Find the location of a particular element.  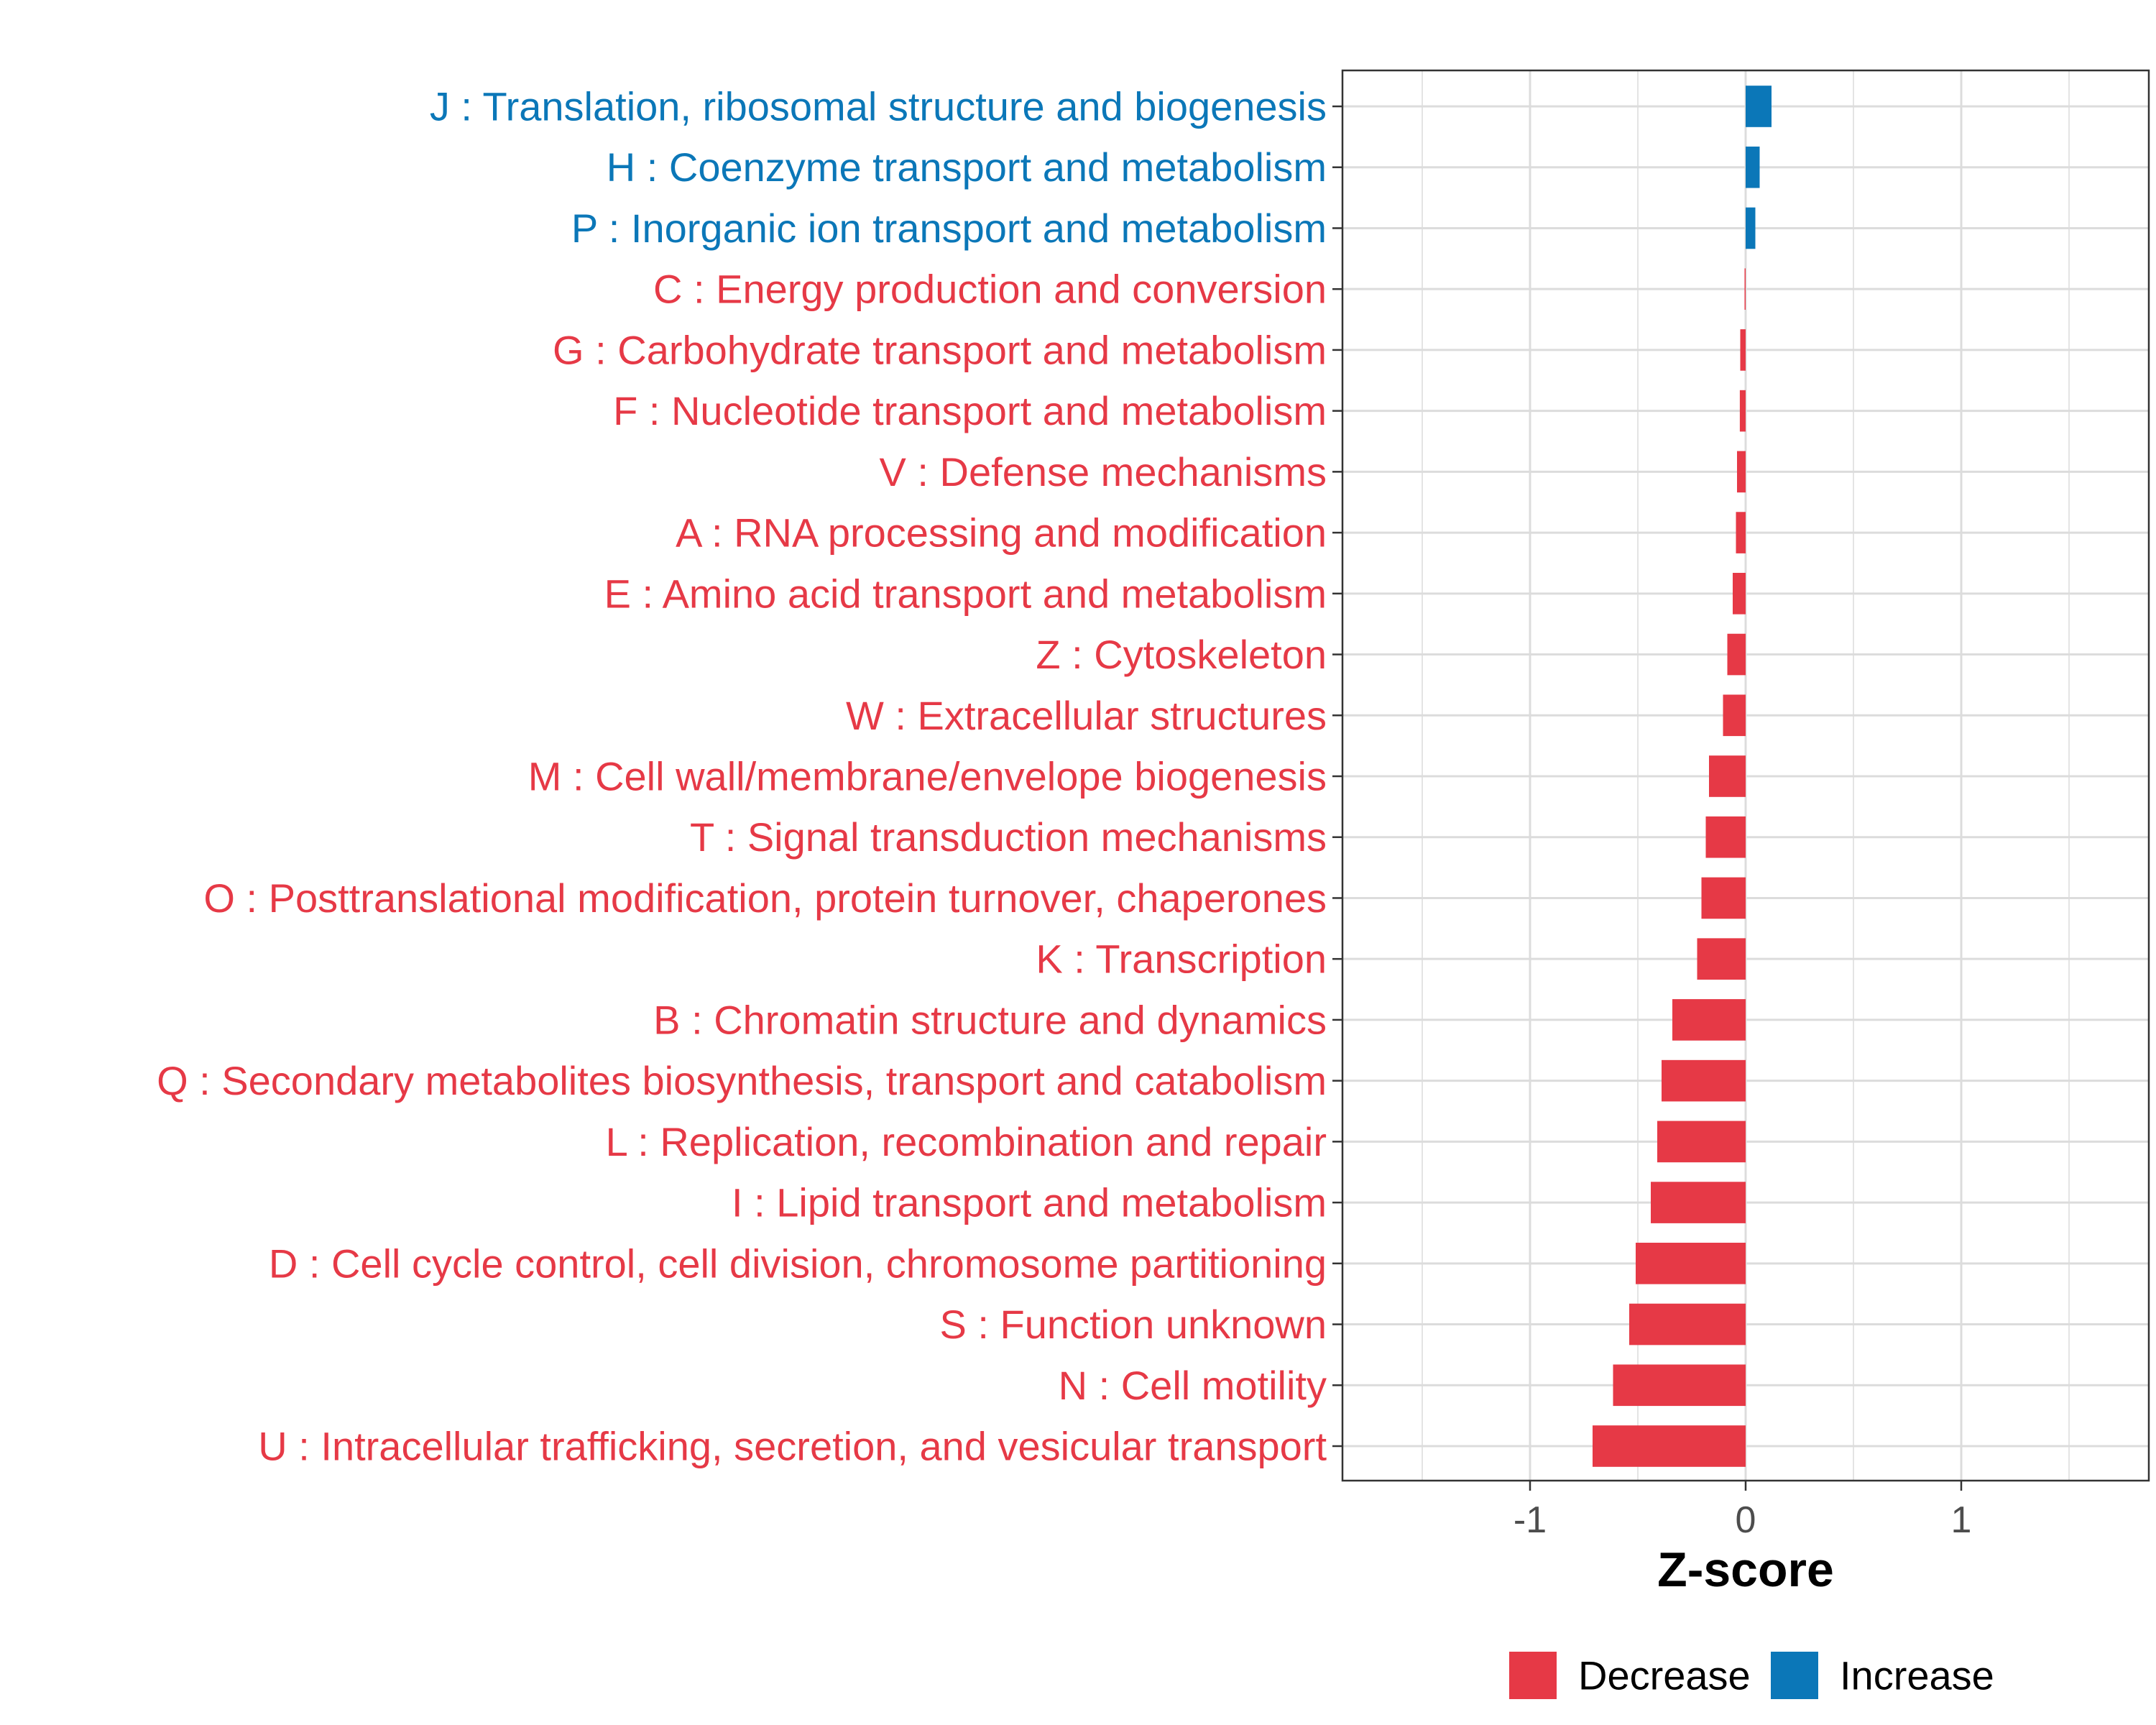

legend-key-decrease is located at coordinates (1533, 1675).